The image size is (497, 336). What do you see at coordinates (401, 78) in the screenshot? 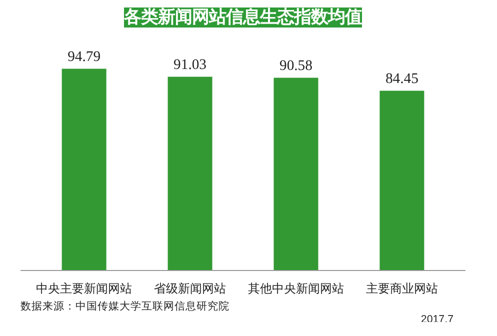
I see `data-label: 84.45` at bounding box center [401, 78].